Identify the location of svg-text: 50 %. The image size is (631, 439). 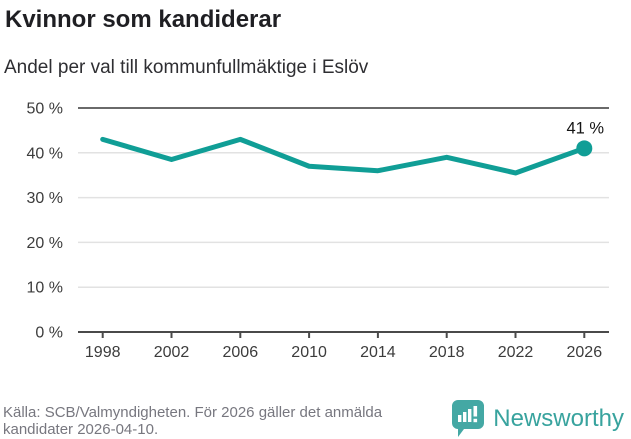
(45, 109).